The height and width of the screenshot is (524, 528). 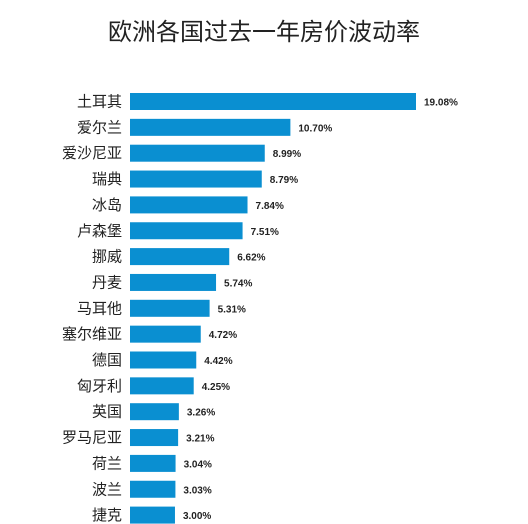 What do you see at coordinates (99, 102) in the screenshot?
I see `category-label: 土耳其` at bounding box center [99, 102].